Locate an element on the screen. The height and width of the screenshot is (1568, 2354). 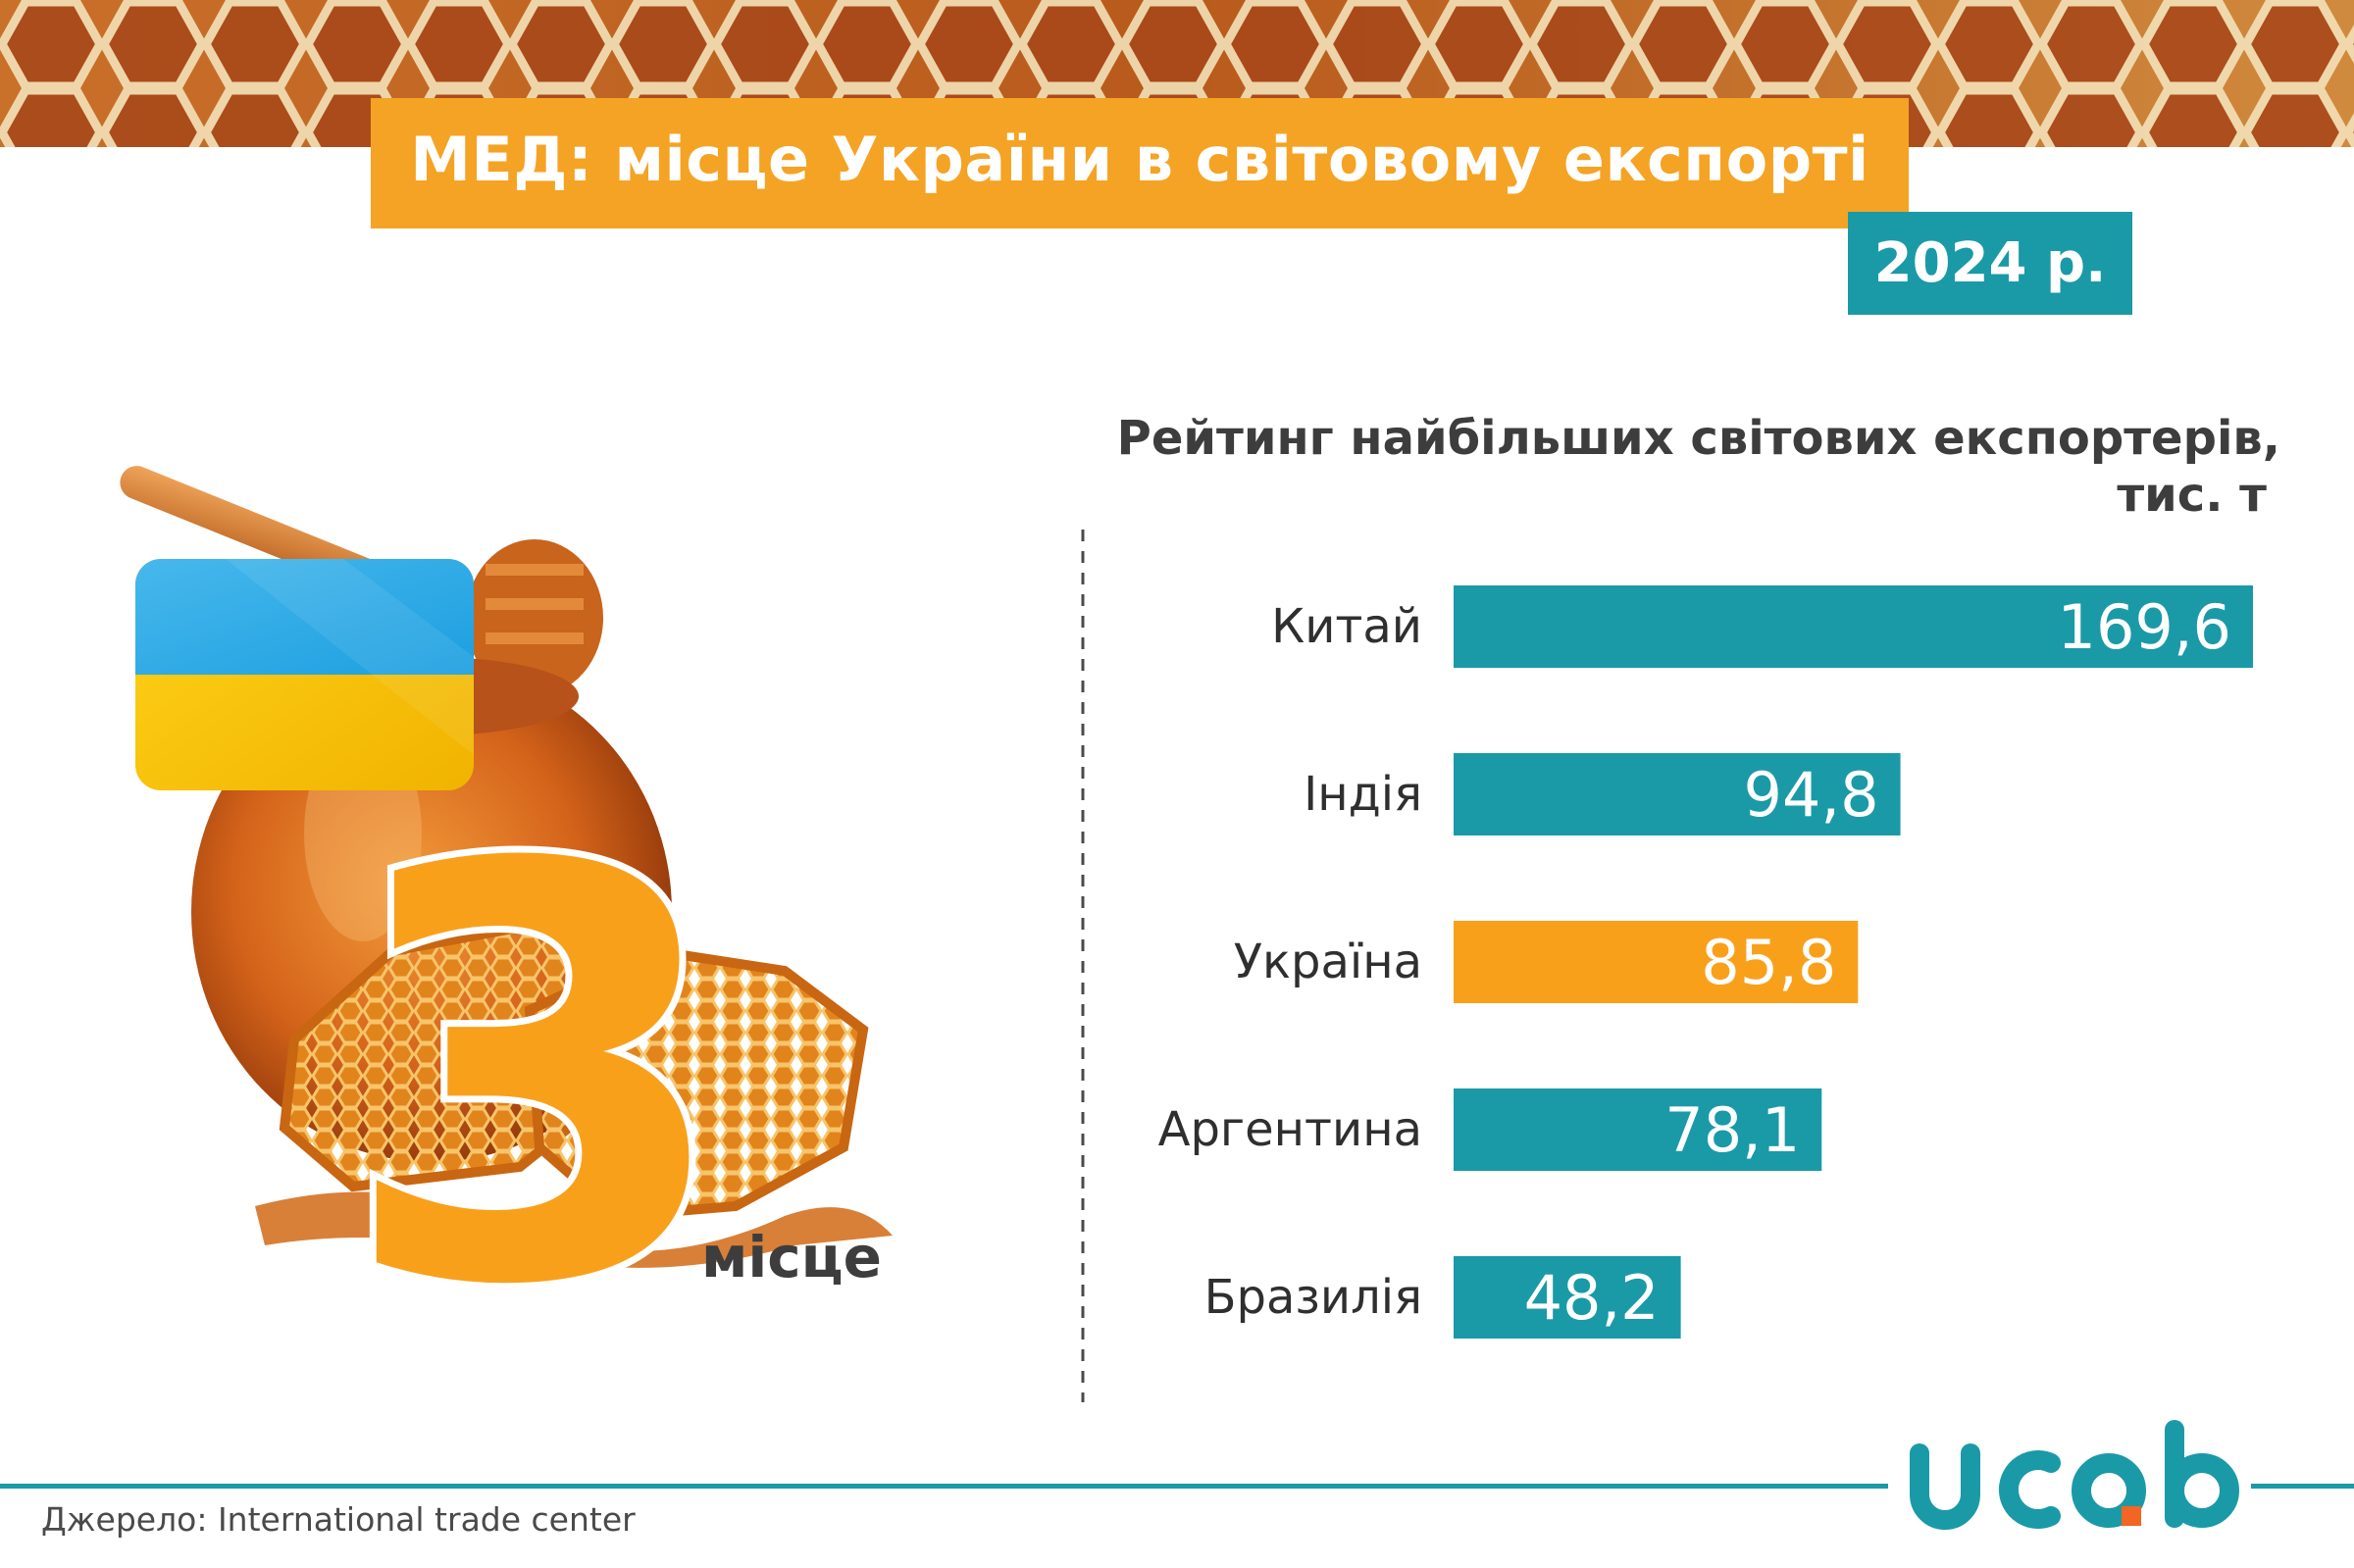
year-label: 2024 р. is located at coordinates (1990, 263).